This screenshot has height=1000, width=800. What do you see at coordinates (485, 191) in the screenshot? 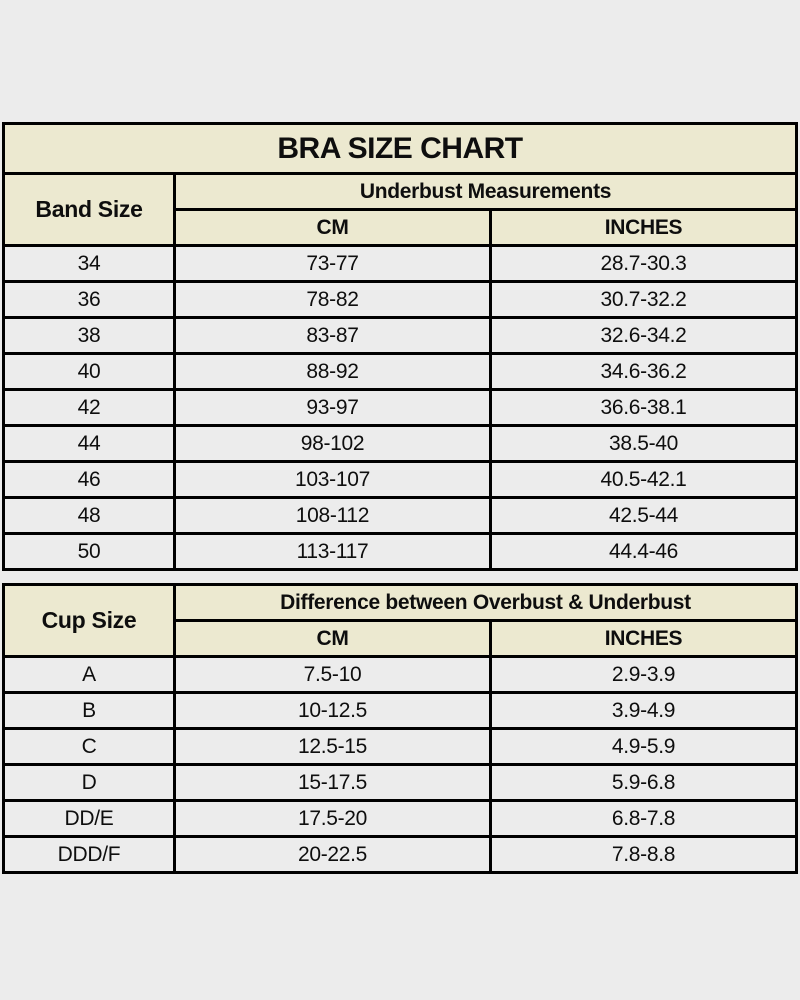
I see `underbust-group-header: Underbust Measurements` at bounding box center [485, 191].